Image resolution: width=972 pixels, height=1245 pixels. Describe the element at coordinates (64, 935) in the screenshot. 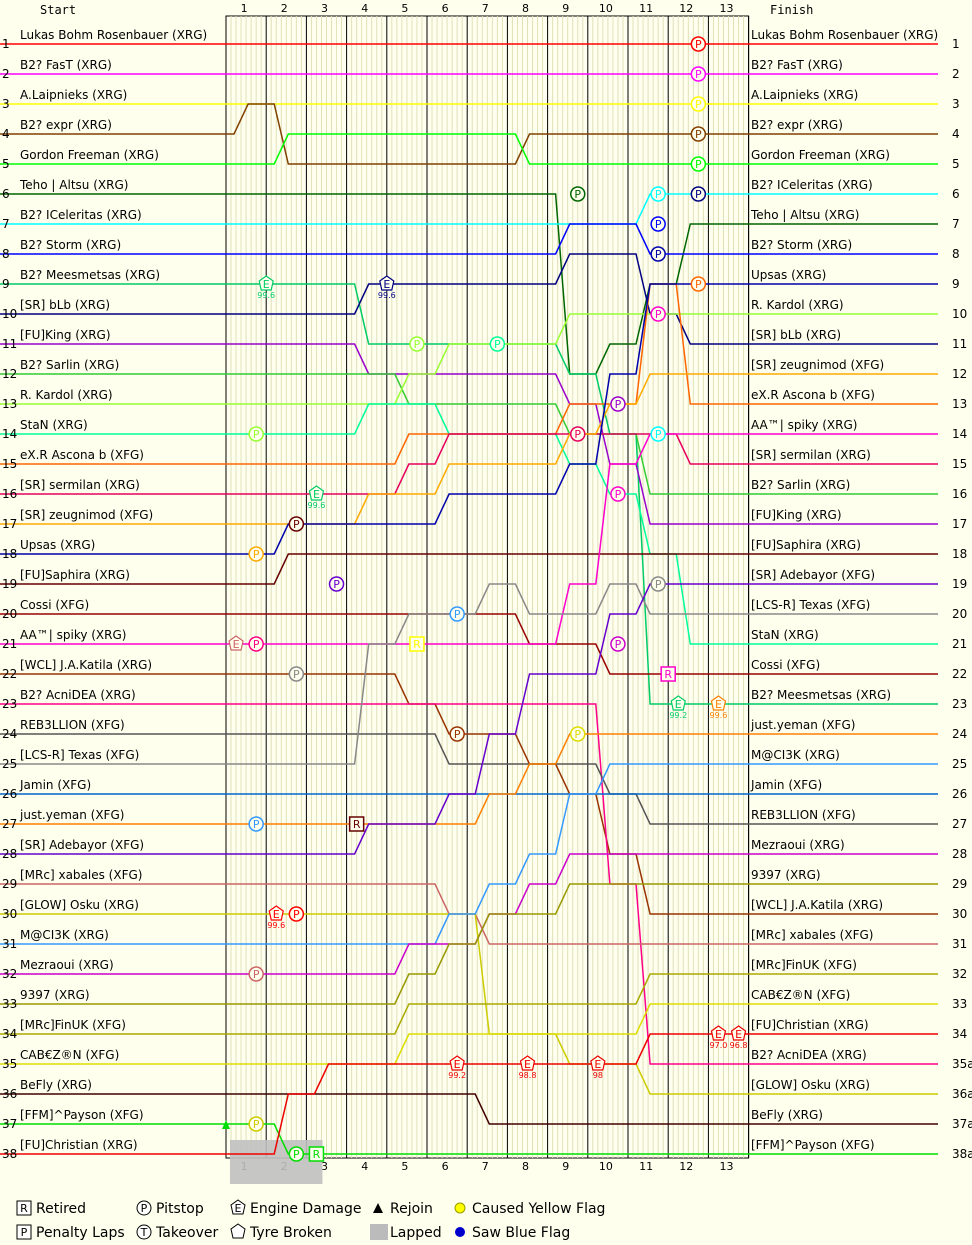

I see `start-driver-label: M@CI3K (XRG)` at that location.